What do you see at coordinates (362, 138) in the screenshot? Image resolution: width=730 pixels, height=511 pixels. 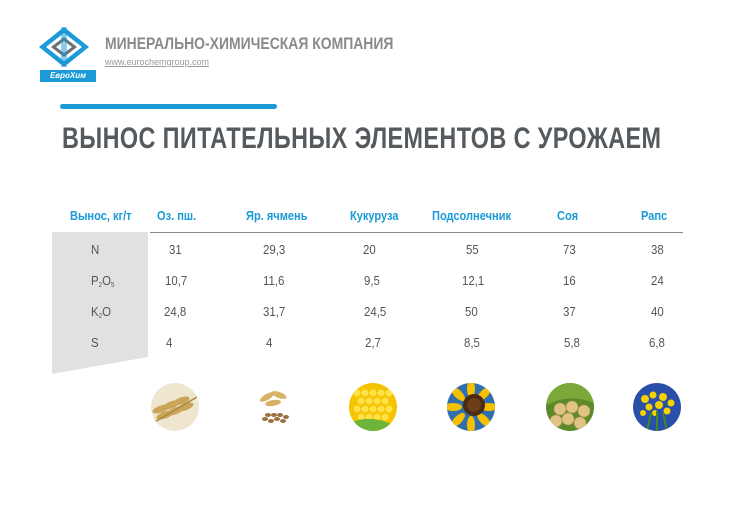 I see `slide-title: ВЫНОС ПИТАТЕЛЬНЫХ ЭЛЕМЕНТОВ С УРОЖАЕМ` at bounding box center [362, 138].